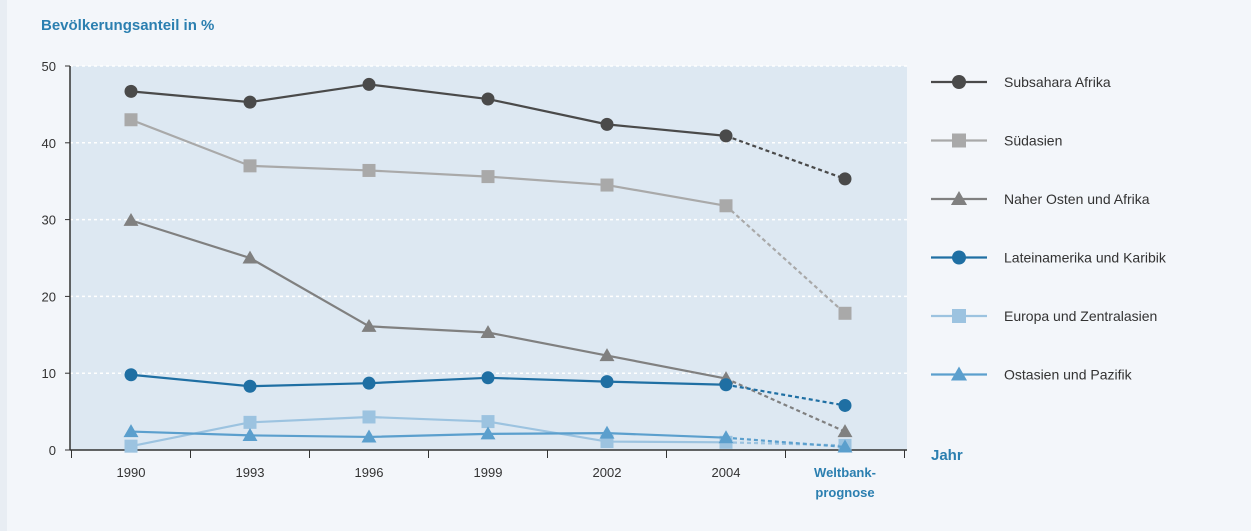 The height and width of the screenshot is (531, 1251). What do you see at coordinates (49, 373) in the screenshot?
I see `y-tick-label: 10` at bounding box center [49, 373].